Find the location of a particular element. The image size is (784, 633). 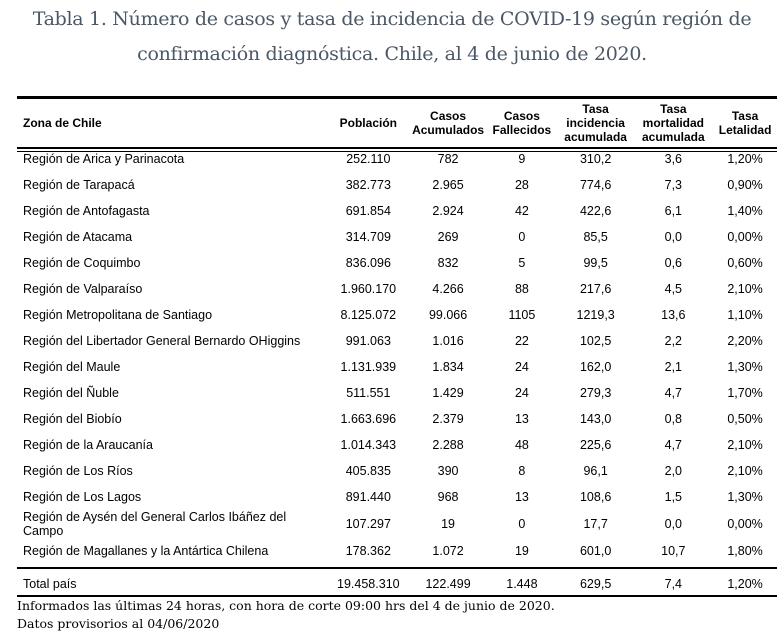

cell-tasa-letalidad: 1,40% is located at coordinates (745, 211).